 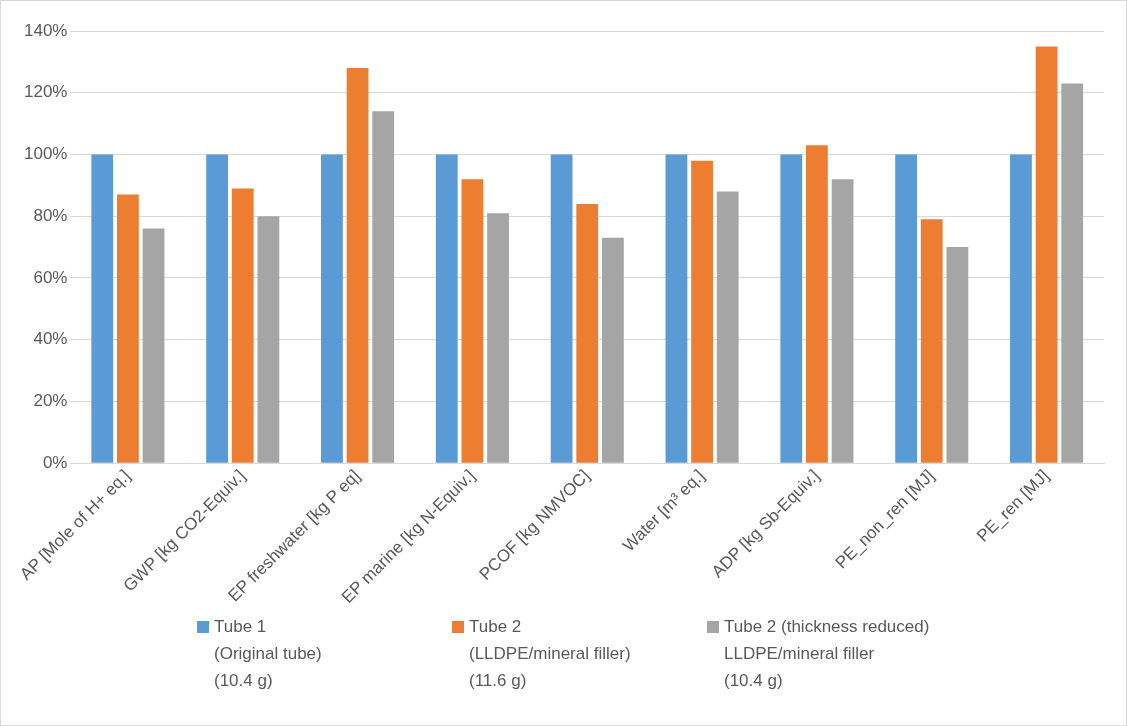 What do you see at coordinates (46, 92) in the screenshot?
I see `y-tick-label: 120%` at bounding box center [46, 92].